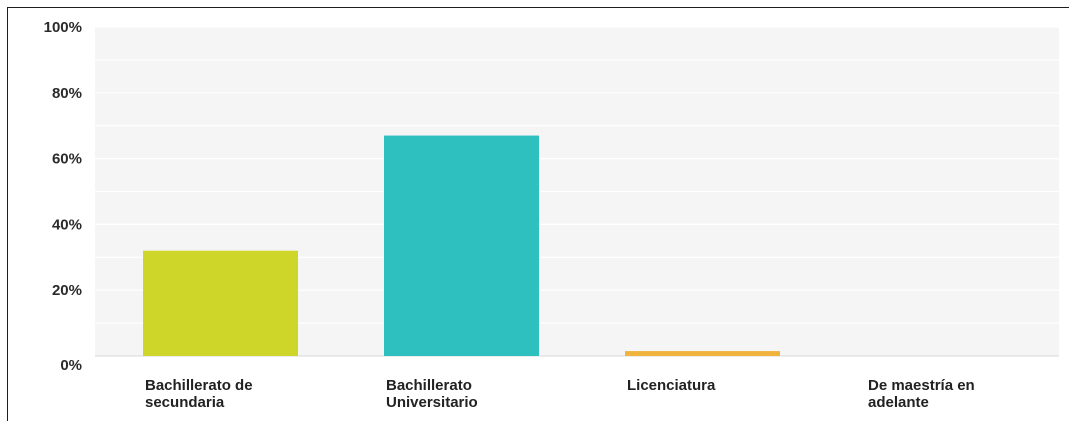  What do you see at coordinates (432, 402) in the screenshot?
I see `x-category-label-line: Universitario` at bounding box center [432, 402].